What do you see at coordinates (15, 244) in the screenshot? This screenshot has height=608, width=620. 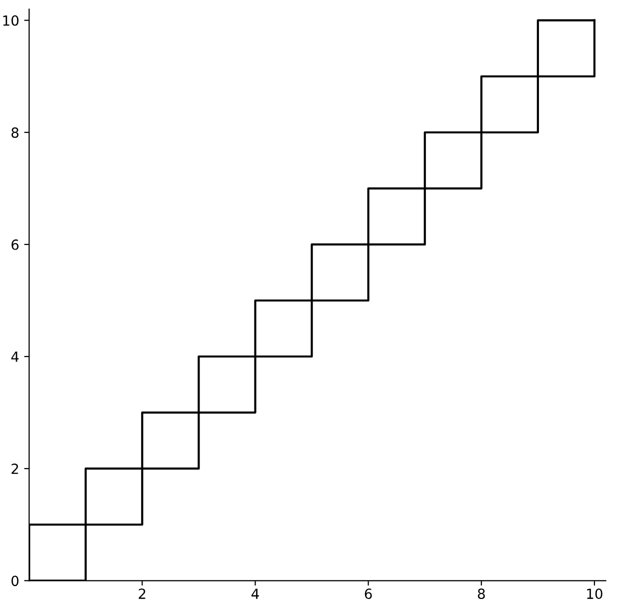 I see `y-tick-label: 6` at bounding box center [15, 244].